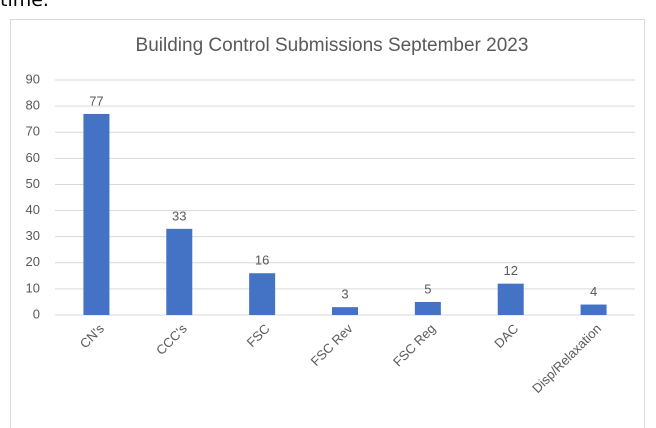 Image resolution: width=656 pixels, height=428 pixels. Describe the element at coordinates (171, 339) in the screenshot. I see `x-tick-label: CCC's` at that location.